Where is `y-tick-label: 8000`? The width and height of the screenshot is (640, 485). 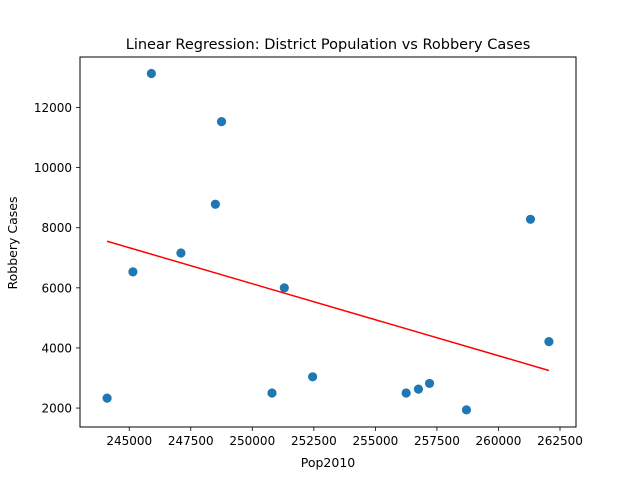 y-tick-label: 8000 is located at coordinates (56, 228).